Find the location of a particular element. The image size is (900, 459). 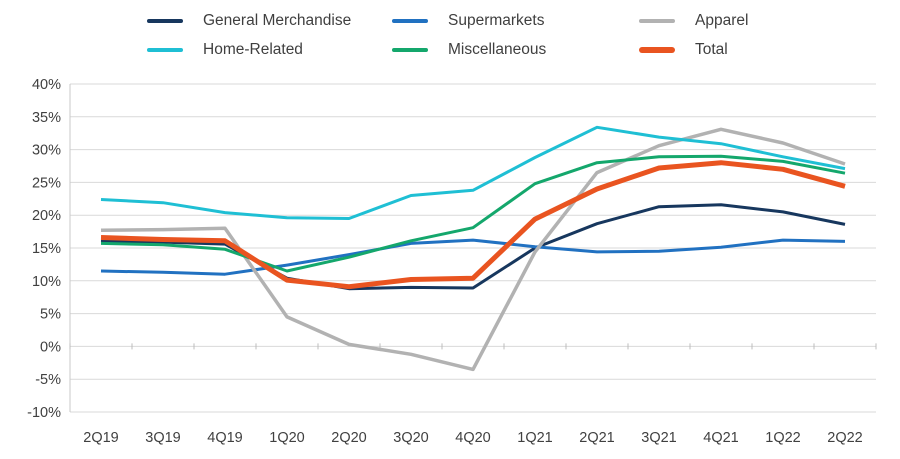

y-tick-label: 35% is located at coordinates (46, 118).